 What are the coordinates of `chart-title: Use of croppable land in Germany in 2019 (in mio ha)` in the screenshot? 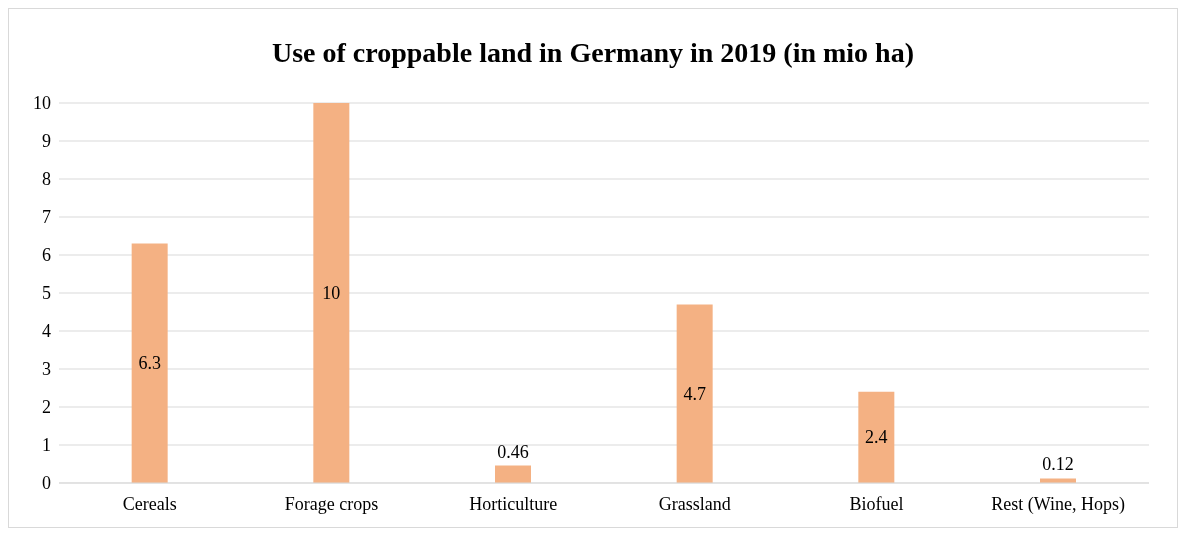 It's located at (593, 53).